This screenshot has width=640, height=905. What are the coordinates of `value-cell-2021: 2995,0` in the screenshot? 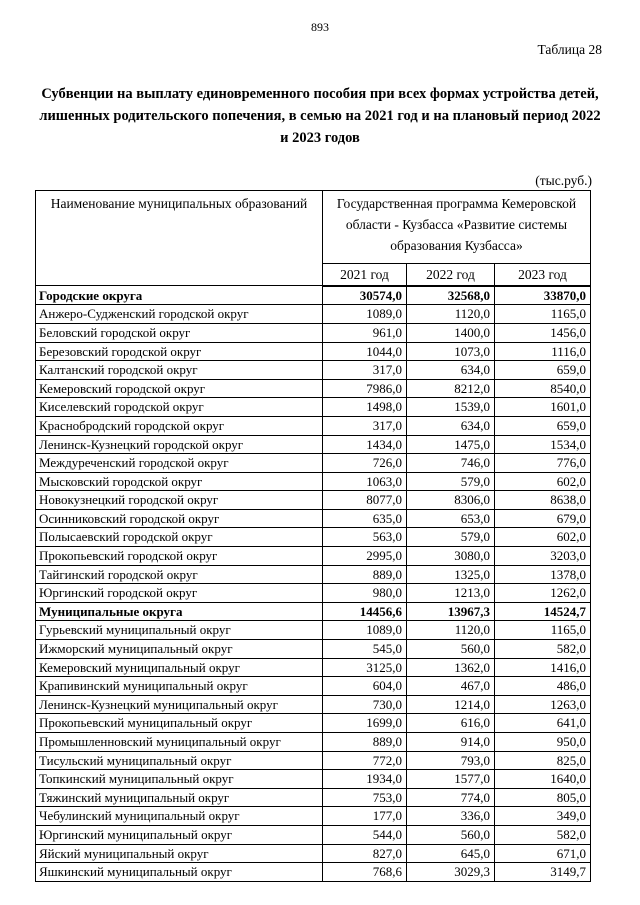 It's located at (364, 556).